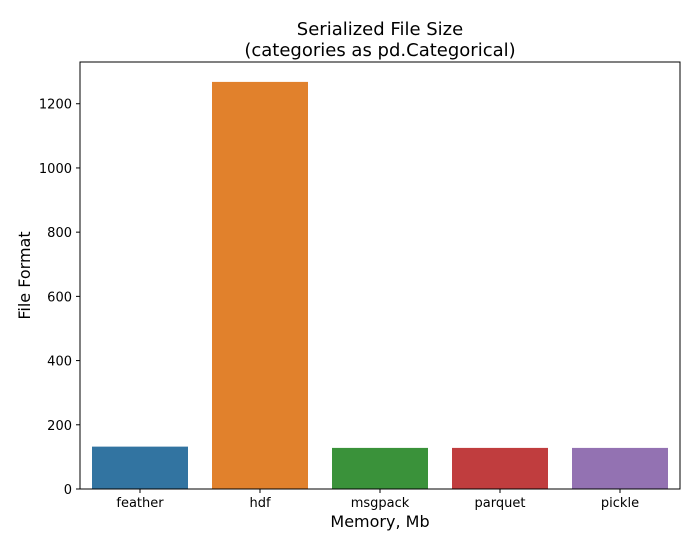 The height and width of the screenshot is (549, 700). What do you see at coordinates (59, 362) in the screenshot?
I see `y-tick-label: 400` at bounding box center [59, 362].